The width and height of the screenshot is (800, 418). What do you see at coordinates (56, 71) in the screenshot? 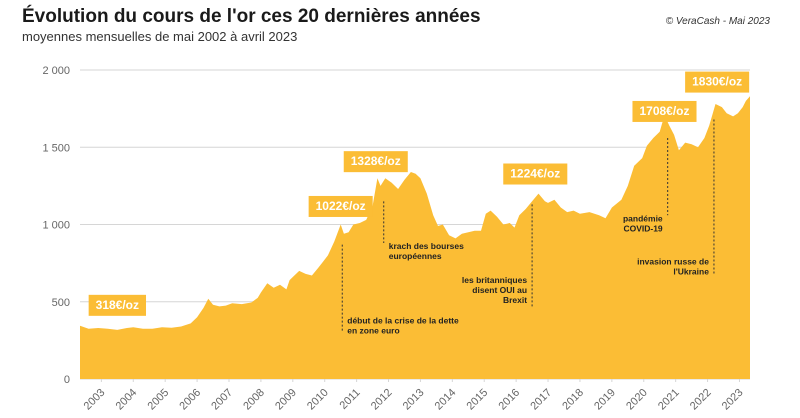
I see `y-tick-label: 2 000` at bounding box center [56, 71].